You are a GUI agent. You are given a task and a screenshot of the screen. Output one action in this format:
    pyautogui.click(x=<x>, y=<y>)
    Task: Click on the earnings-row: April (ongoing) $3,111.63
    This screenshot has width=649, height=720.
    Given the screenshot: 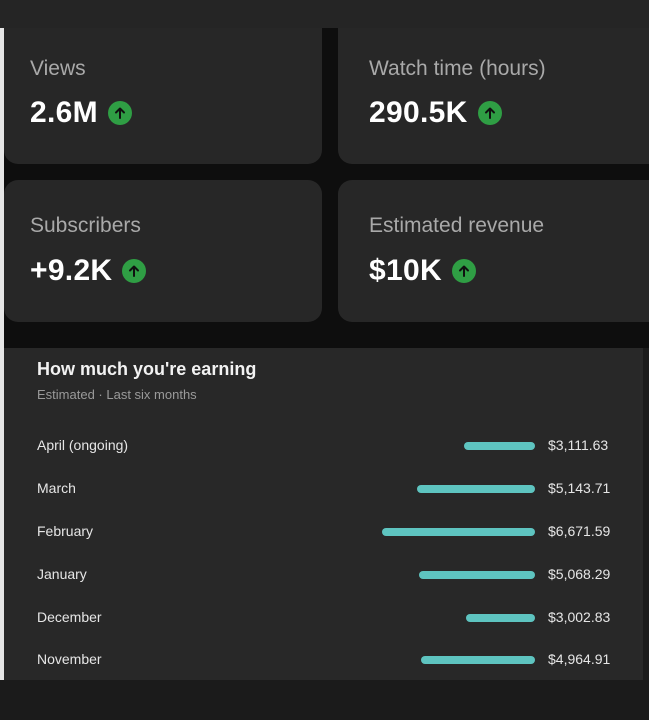 What is the action you would take?
    pyautogui.click(x=323, y=446)
    